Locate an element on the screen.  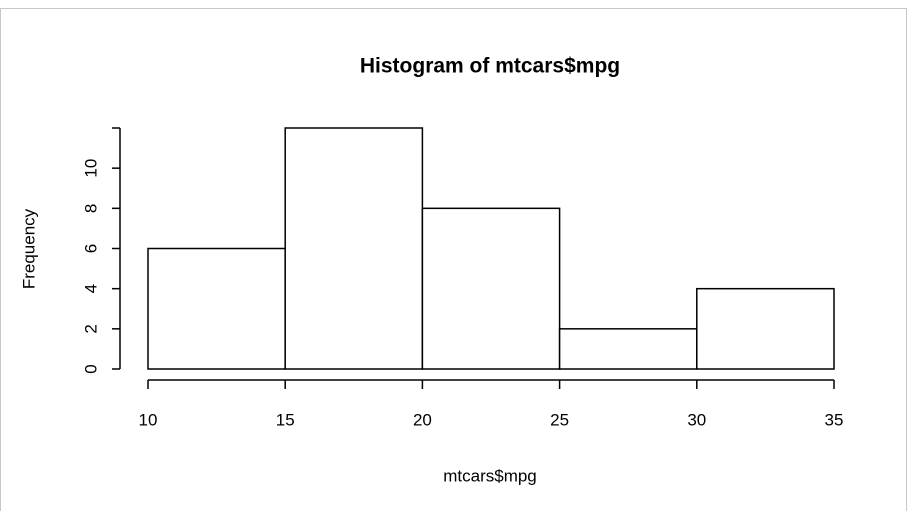
chart-title: Histogram of mtcars$mpg is located at coordinates (490, 66).